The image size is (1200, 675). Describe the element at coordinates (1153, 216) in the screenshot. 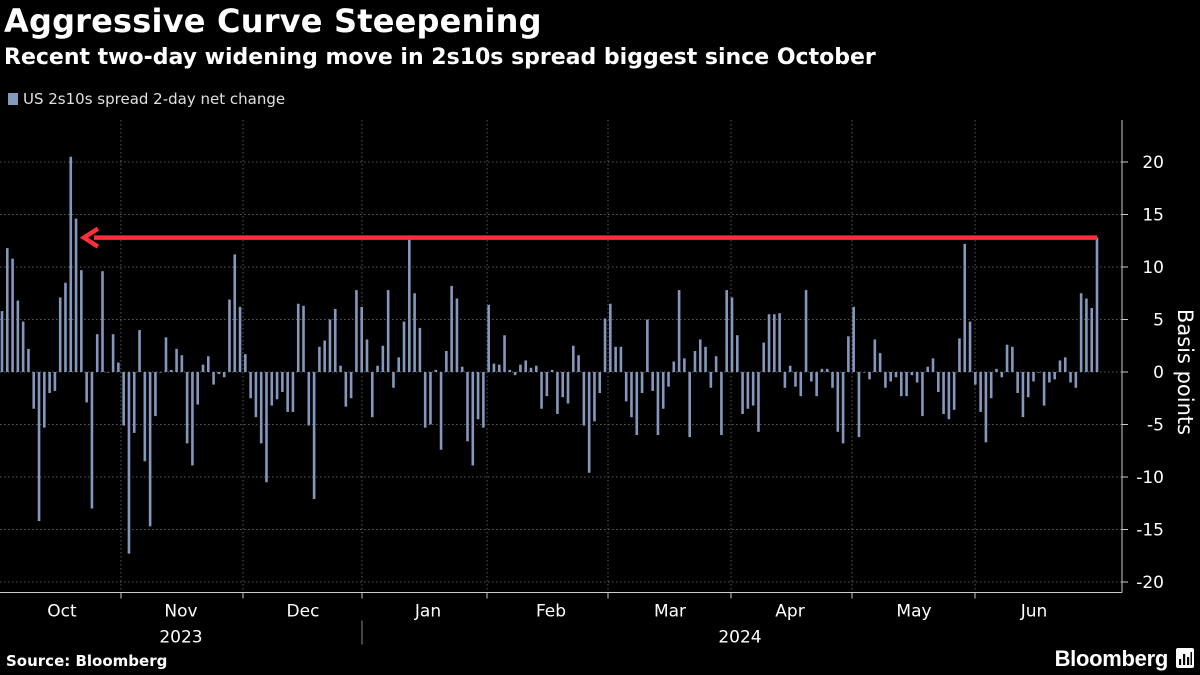

I see `y-tick-label: 15` at that location.